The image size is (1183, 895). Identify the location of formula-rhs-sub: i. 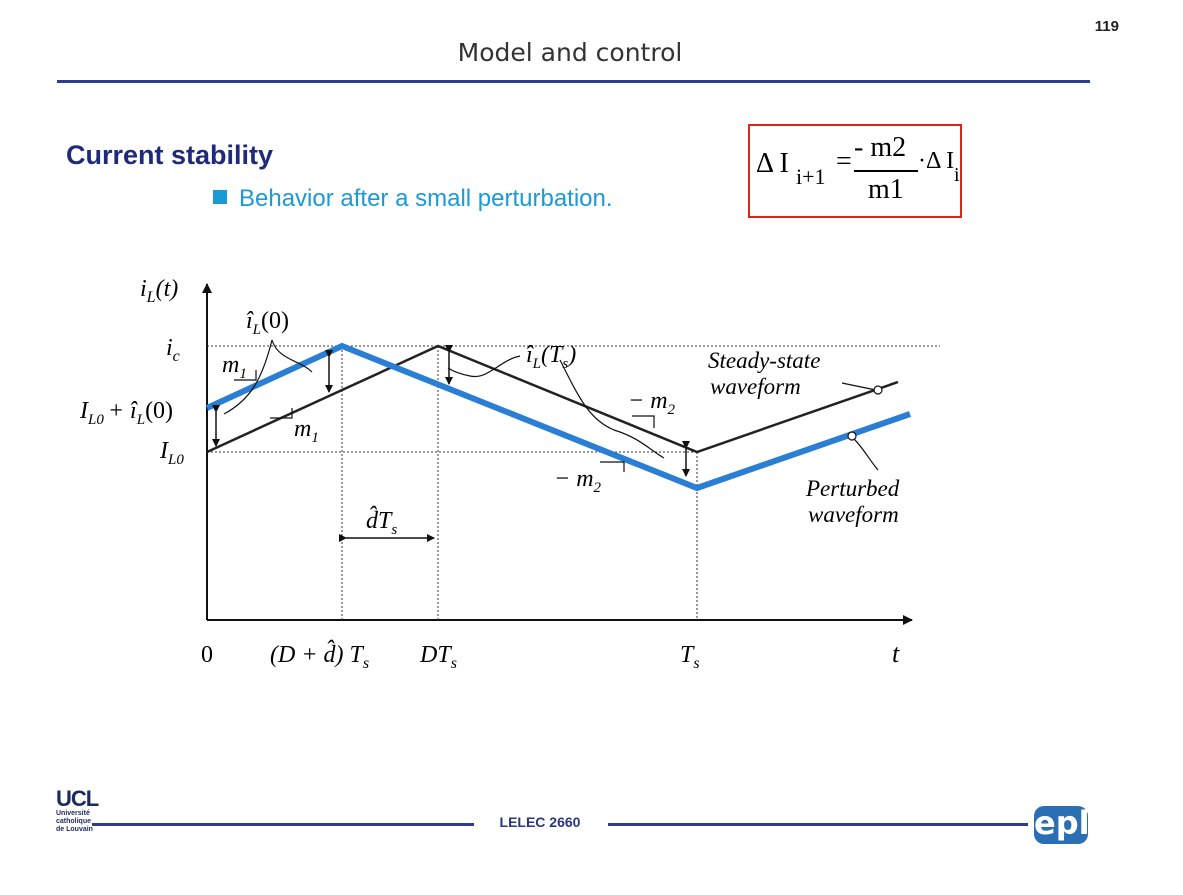
(957, 175).